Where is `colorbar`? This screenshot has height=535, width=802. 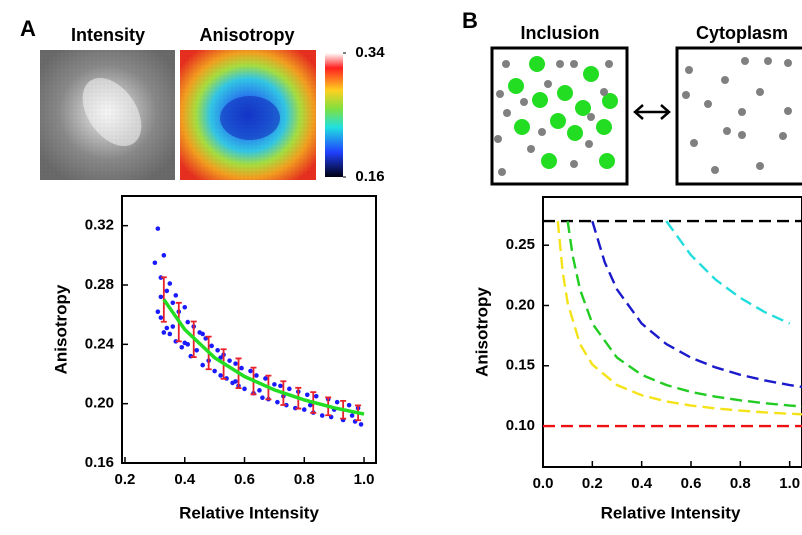 colorbar is located at coordinates (334, 115).